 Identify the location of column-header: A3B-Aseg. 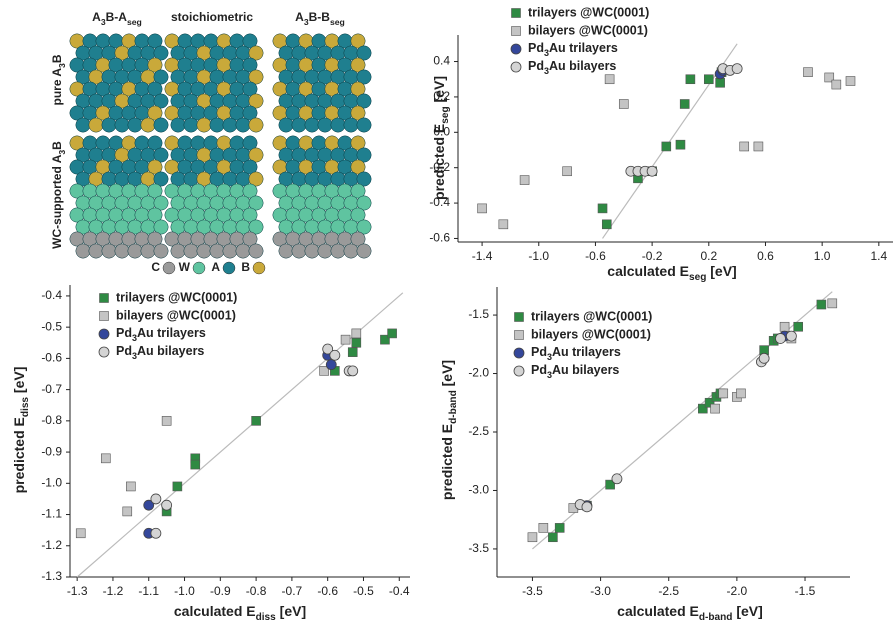
(117, 18).